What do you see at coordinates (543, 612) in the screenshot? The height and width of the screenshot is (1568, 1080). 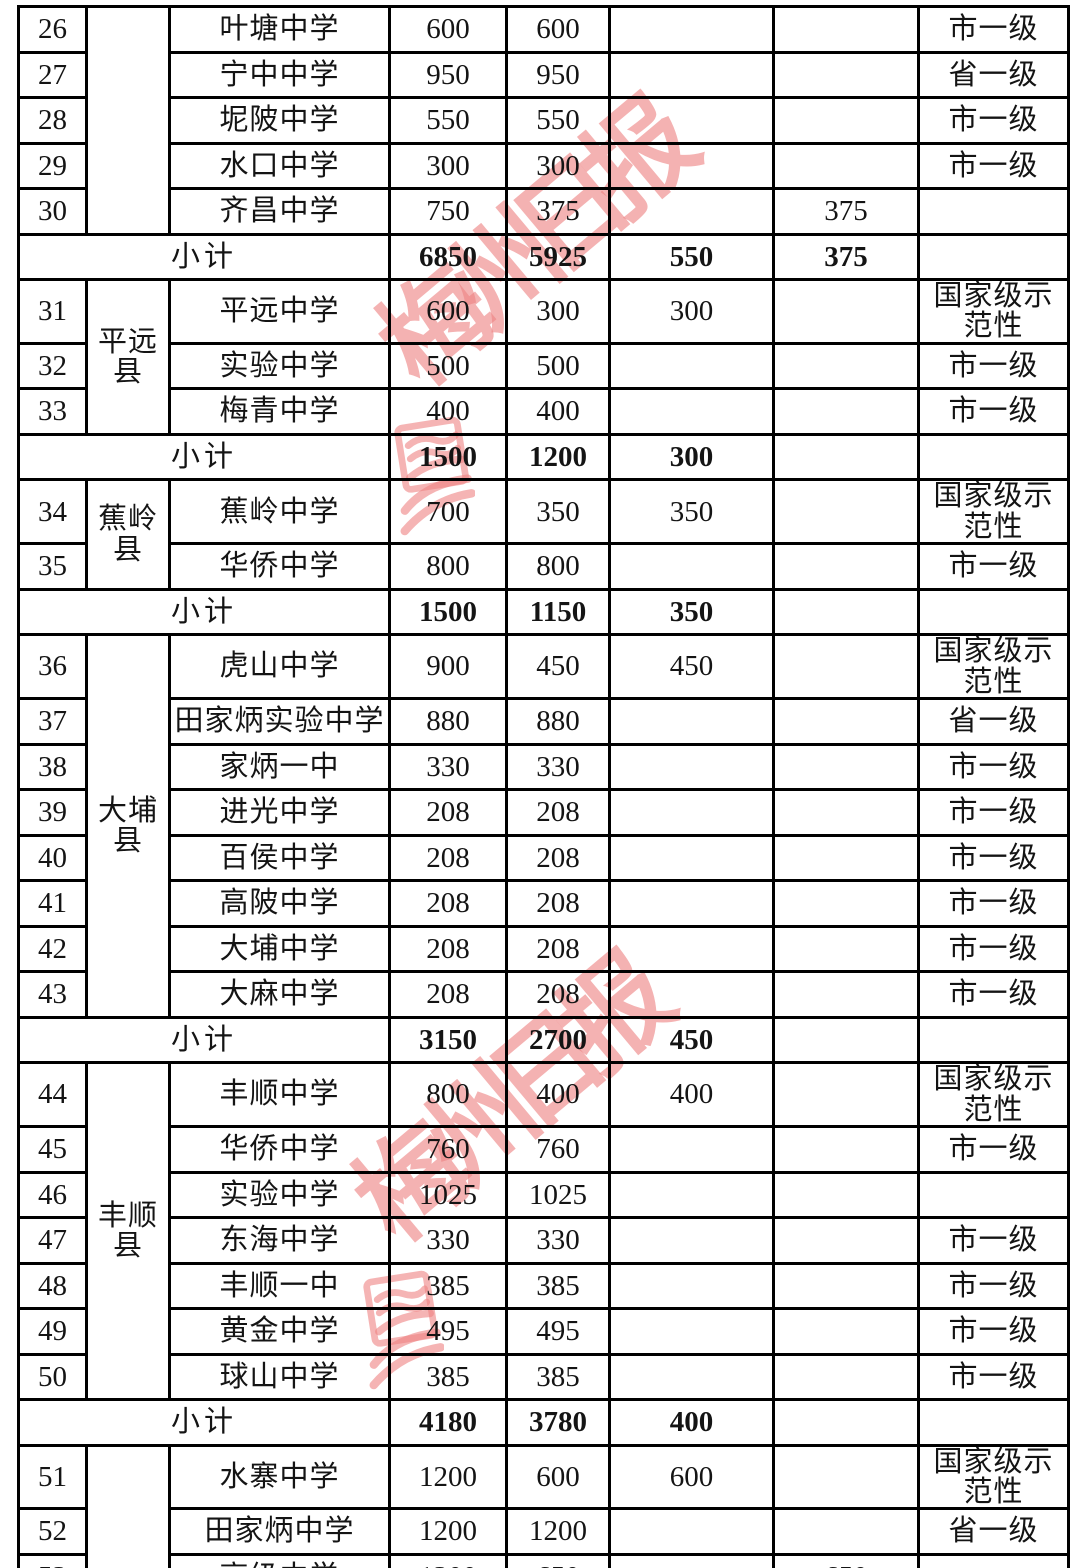 I see `subtotal-row: 小计 1500 1150 350` at bounding box center [543, 612].